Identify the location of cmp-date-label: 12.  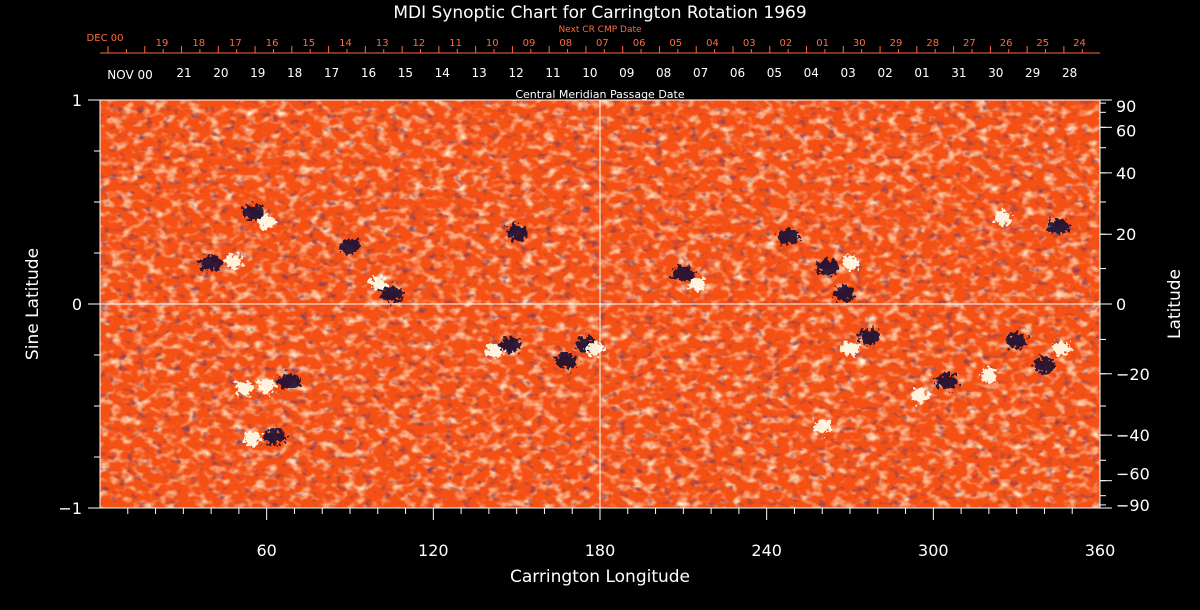
(515, 73).